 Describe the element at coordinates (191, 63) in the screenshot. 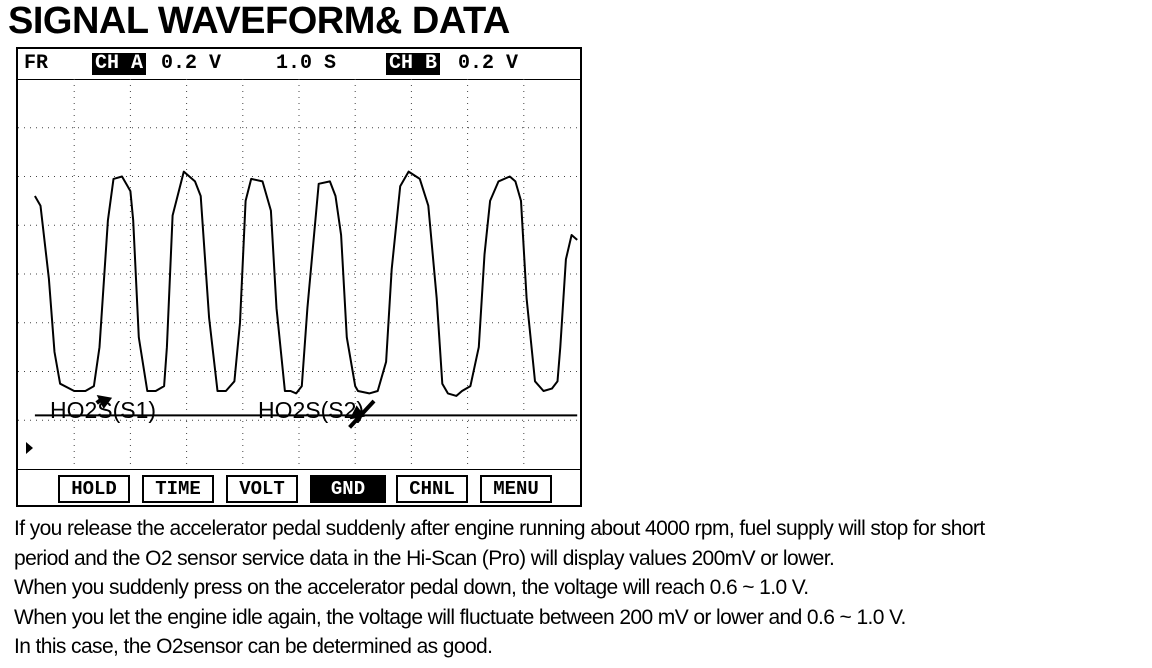

I see `channel-a-scale: 0.2 V` at that location.